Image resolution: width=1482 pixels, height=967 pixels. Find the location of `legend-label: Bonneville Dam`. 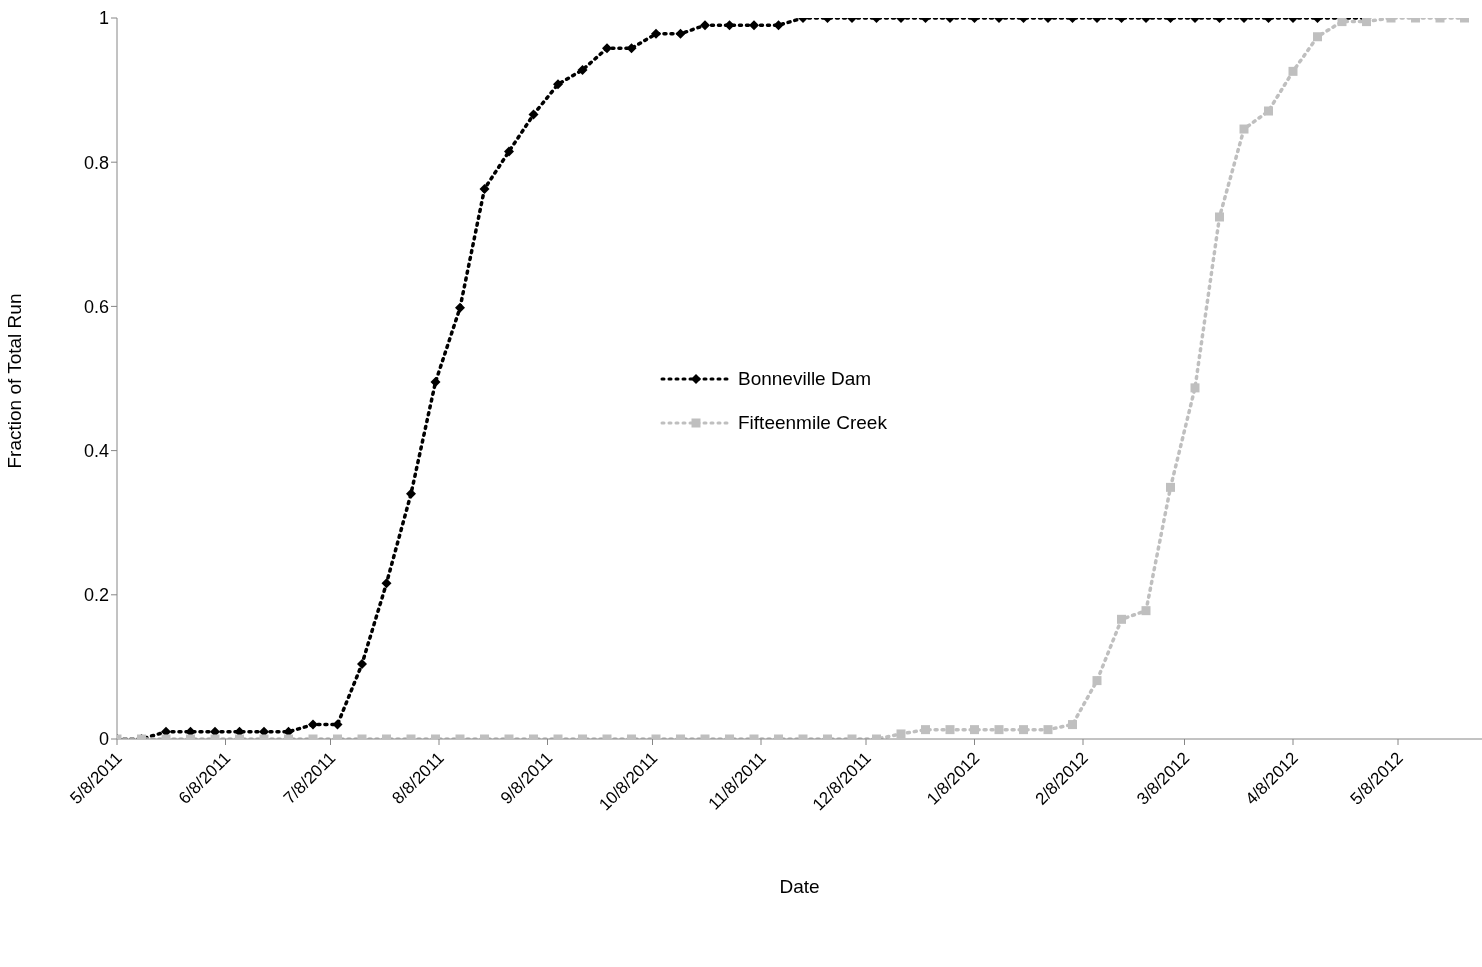

legend-label: Bonneville Dam is located at coordinates (805, 379).